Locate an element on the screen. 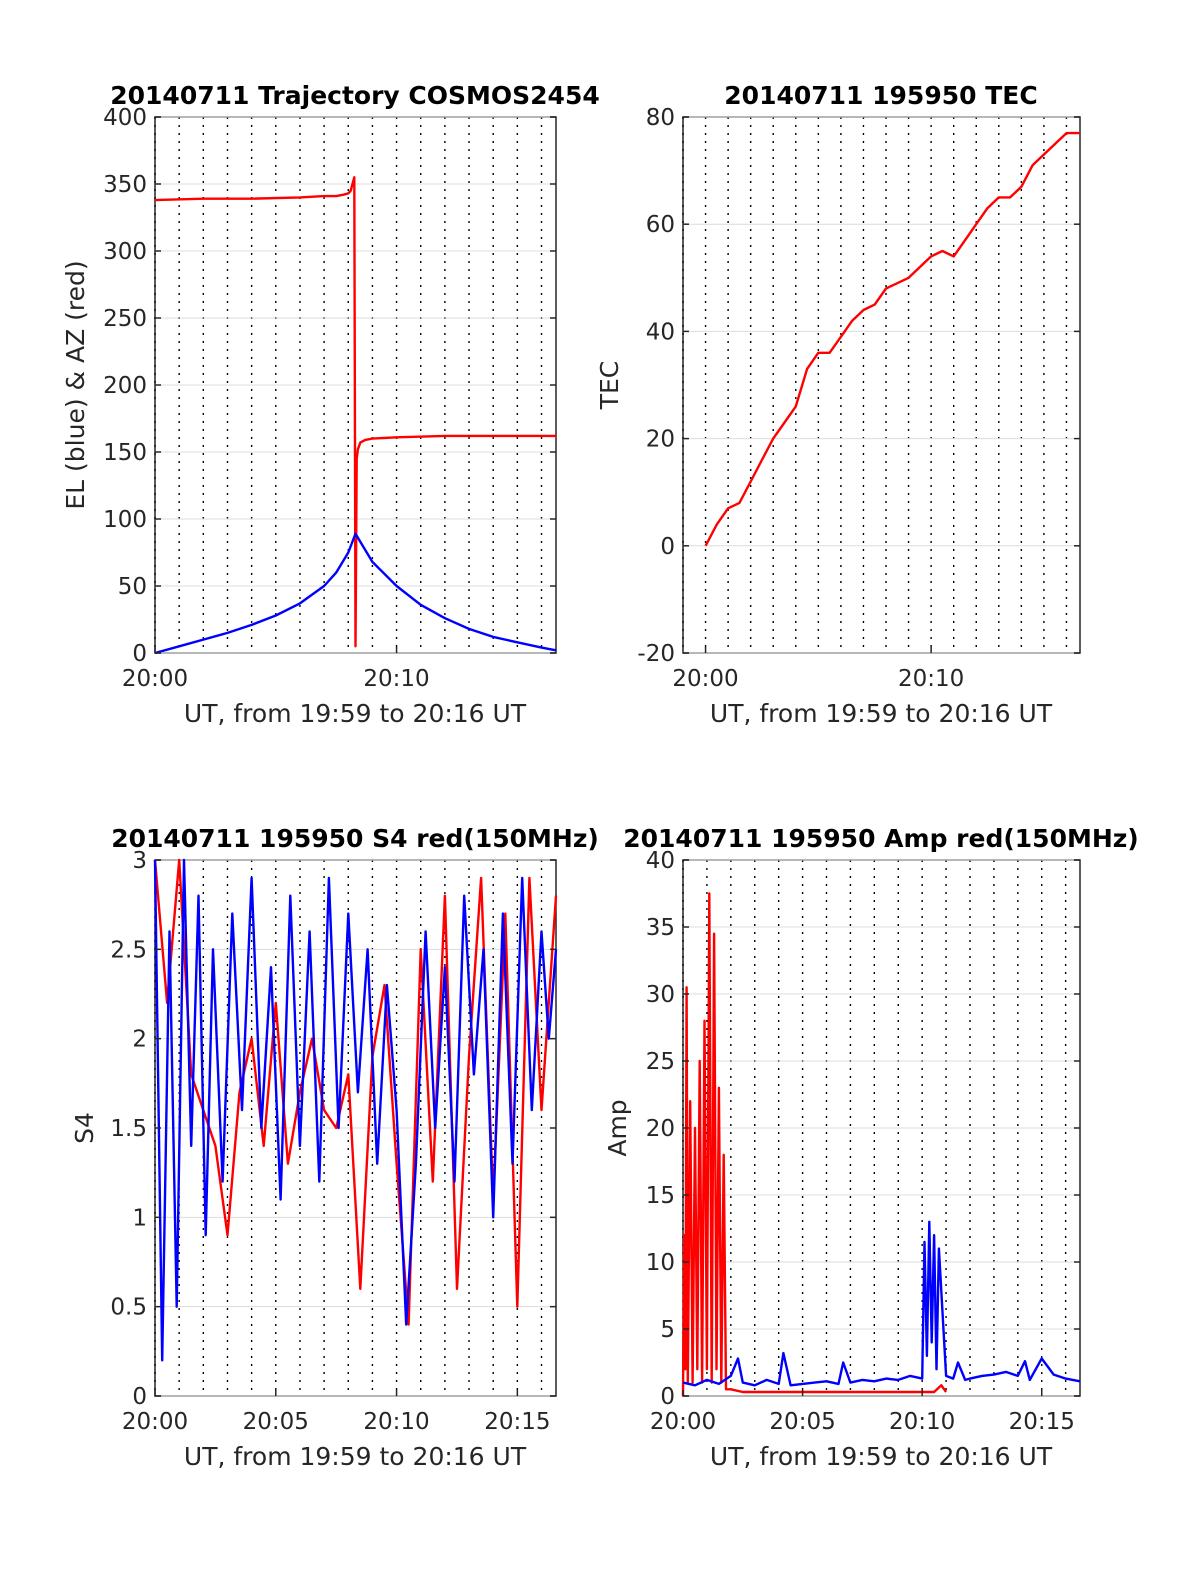 This screenshot has width=1200, height=1575. ticks-s4: 20:00 20:05 20:10 20:15 0 0.5 1 1.5 2 2.5 3 is located at coordinates (333, 1141).